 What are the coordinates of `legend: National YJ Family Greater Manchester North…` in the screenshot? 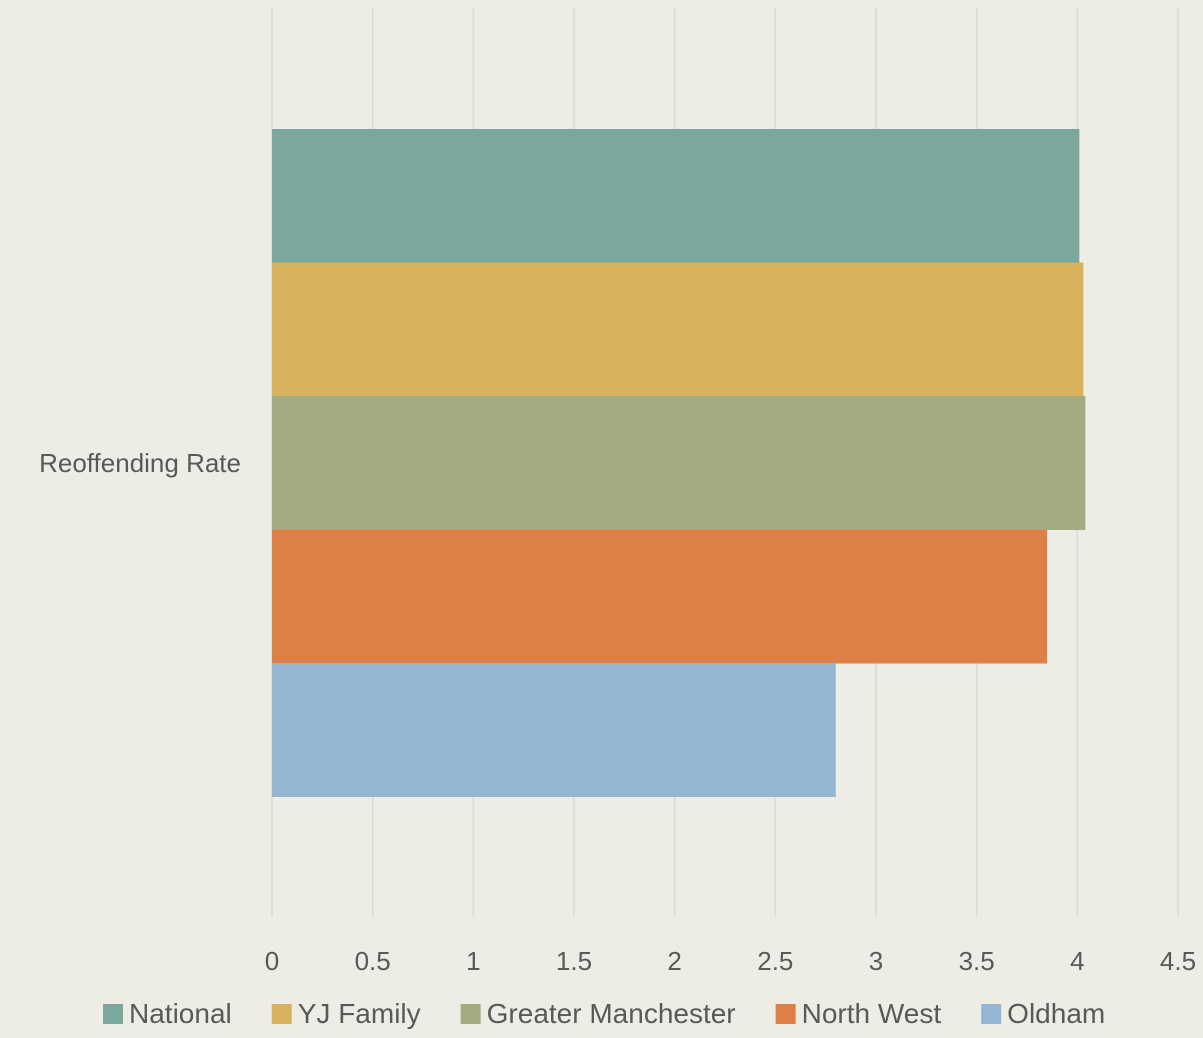 It's located at (604, 1013).